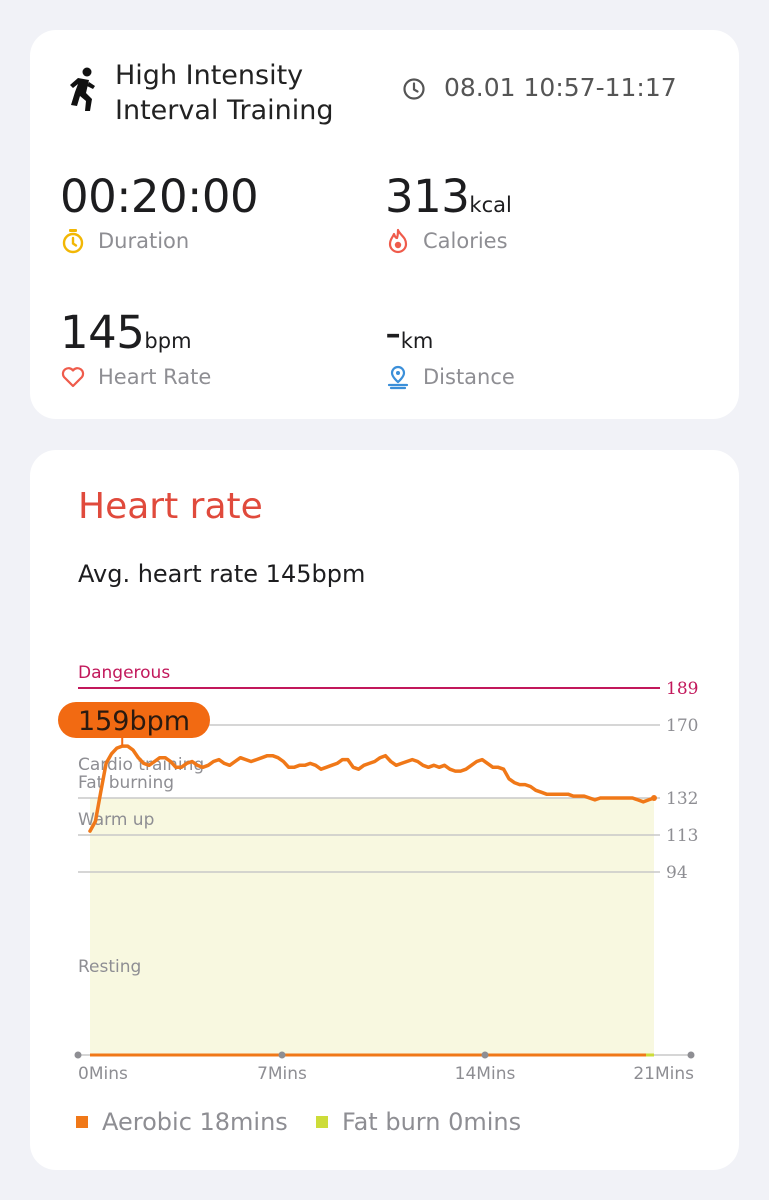 Image resolution: width=769 pixels, height=1200 pixels. Describe the element at coordinates (103, 1074) in the screenshot. I see `x-tick-label-0: 0Mins` at that location.